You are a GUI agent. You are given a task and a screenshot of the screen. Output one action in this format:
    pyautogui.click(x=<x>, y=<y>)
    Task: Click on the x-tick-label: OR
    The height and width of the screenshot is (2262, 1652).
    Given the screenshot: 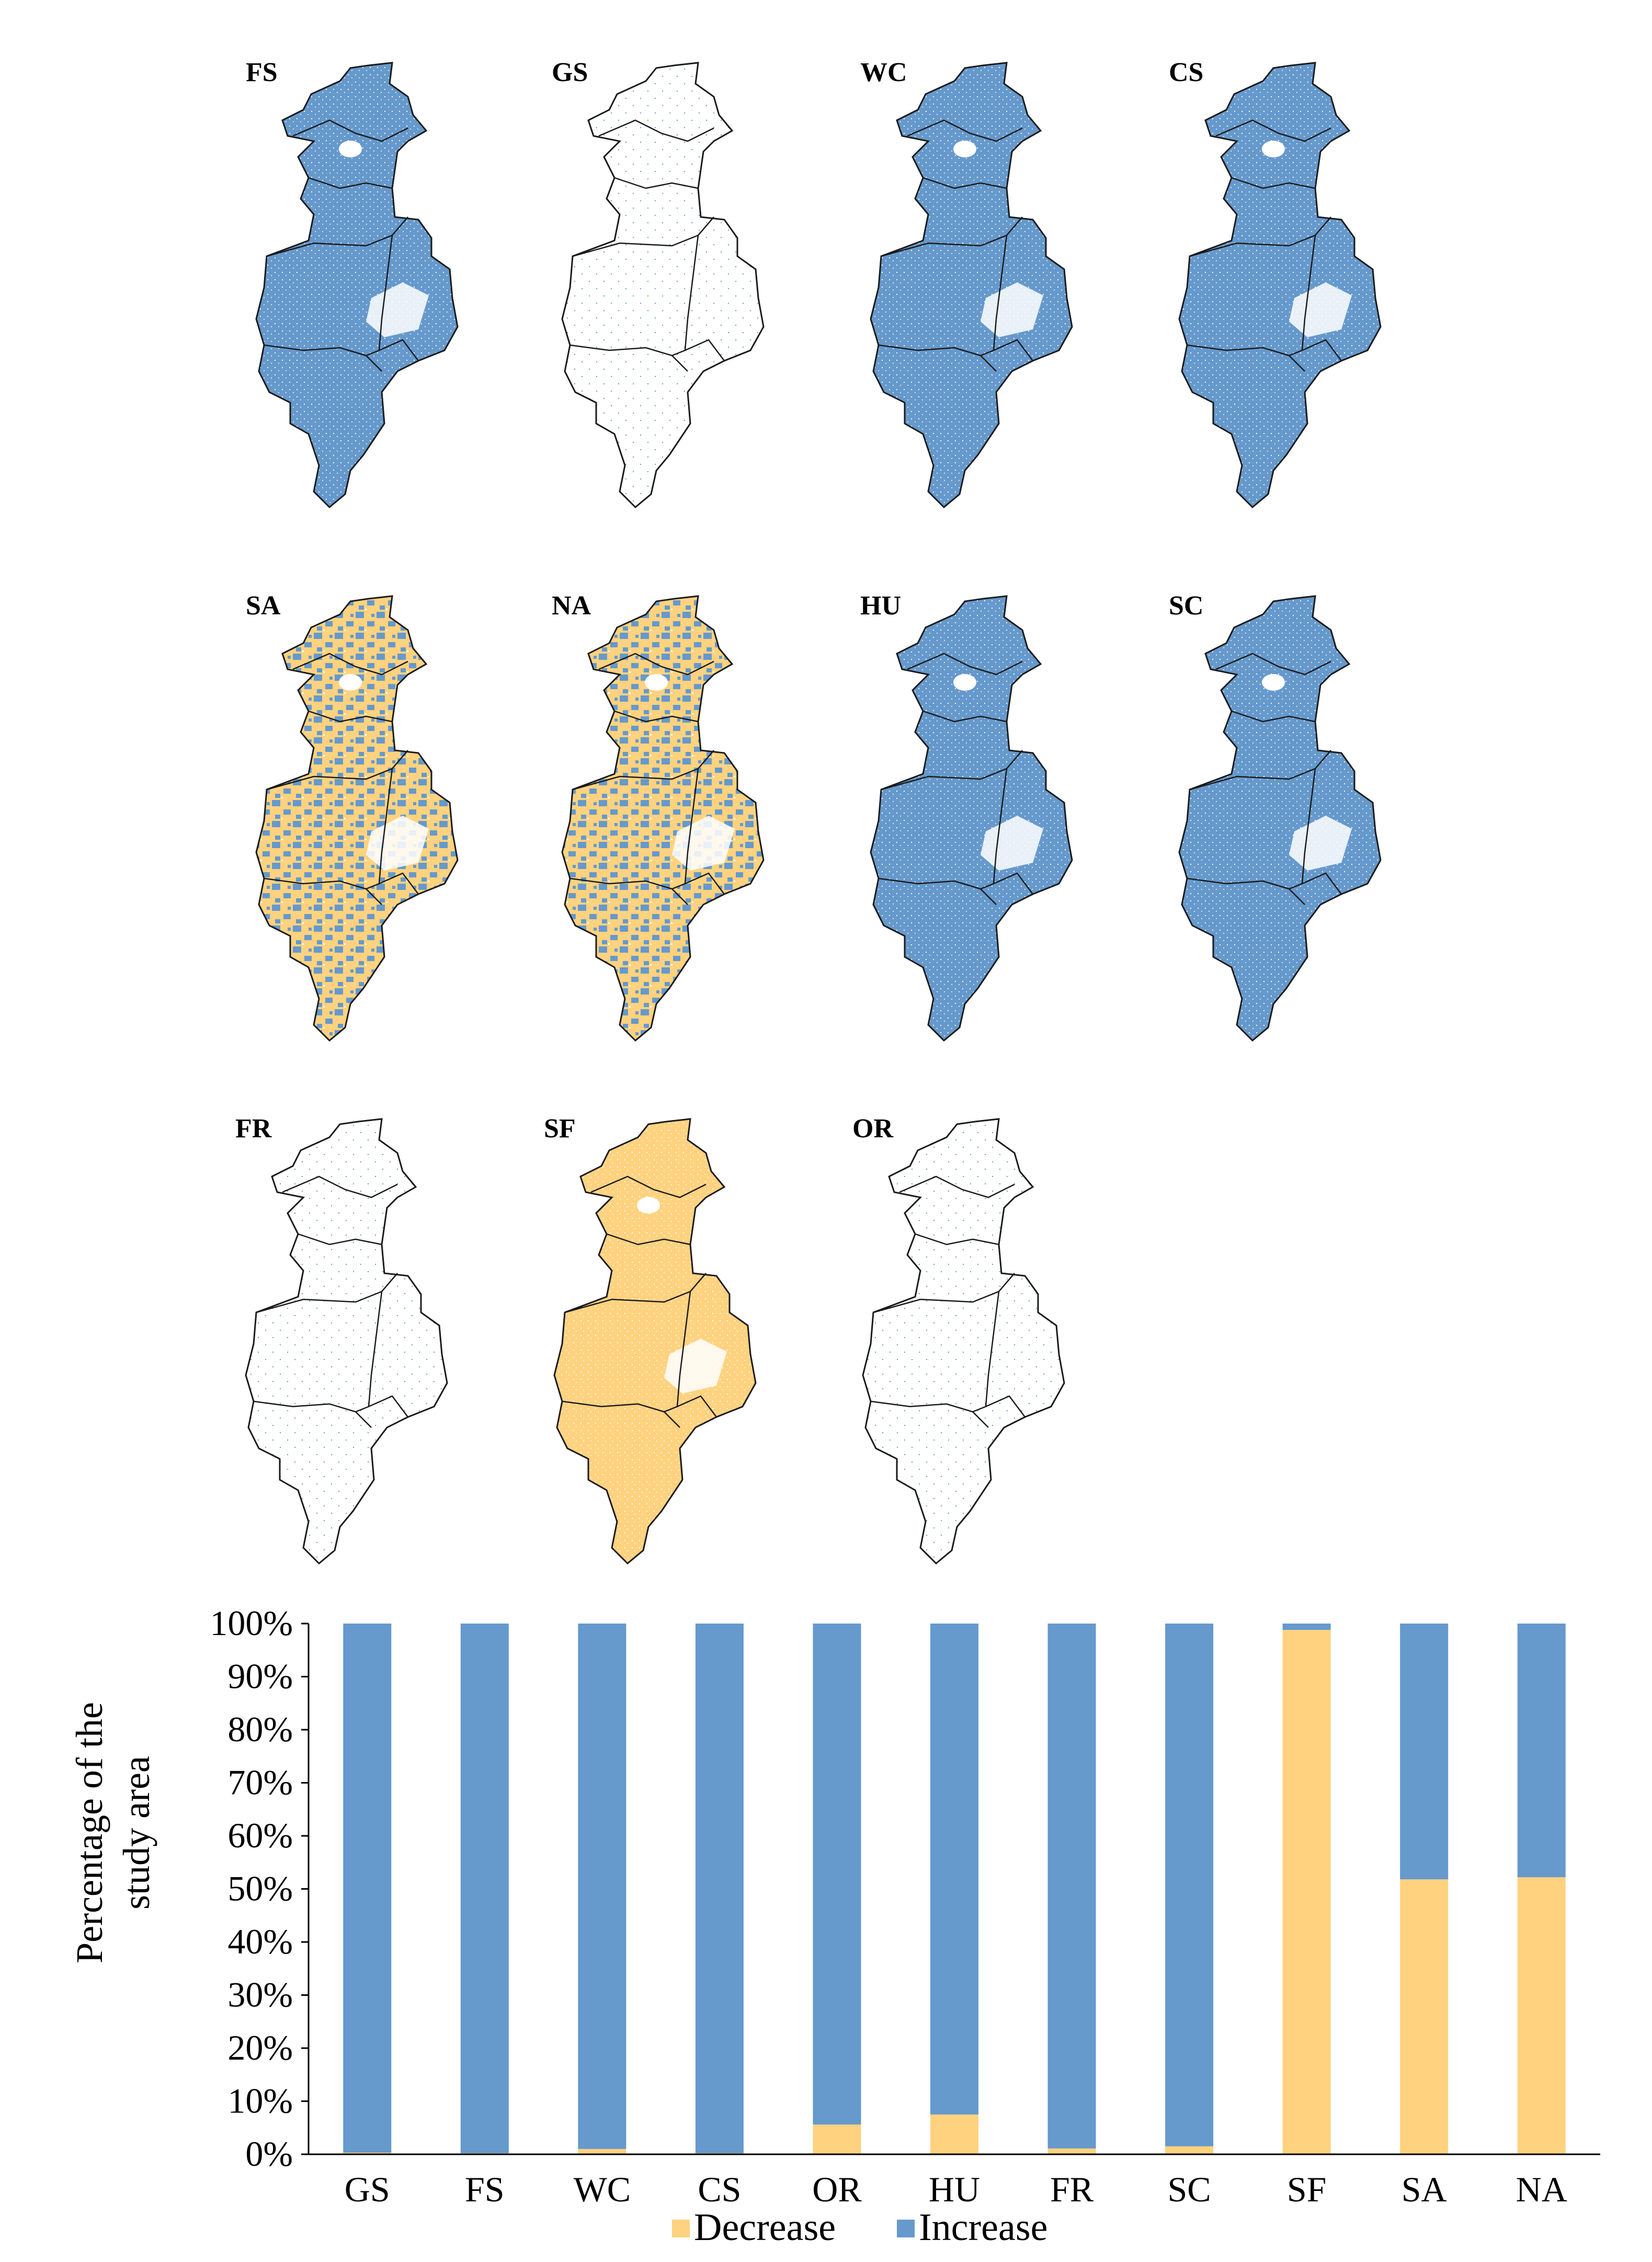 What is the action you would take?
    pyautogui.click(x=837, y=2189)
    